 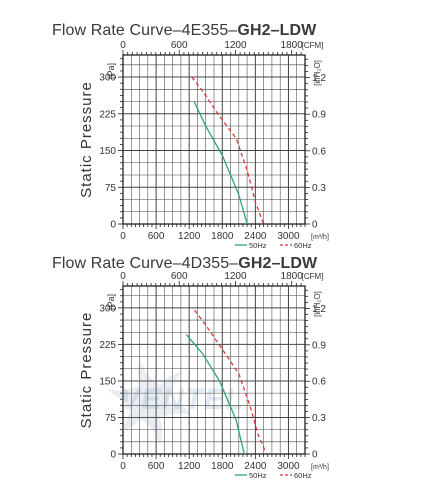 I want to click on watermark-fan-graphic, so click(x=150, y=402).